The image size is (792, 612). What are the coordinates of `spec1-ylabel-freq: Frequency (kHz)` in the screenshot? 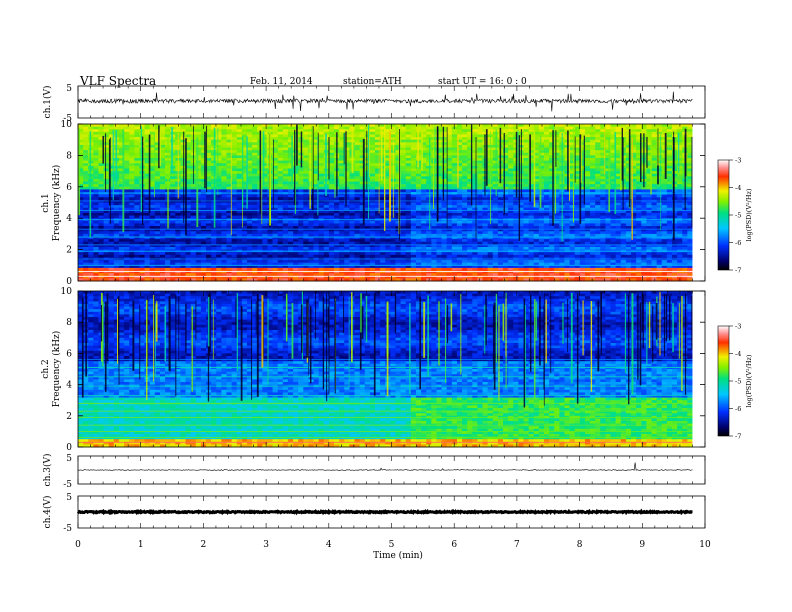 It's located at (56, 203).